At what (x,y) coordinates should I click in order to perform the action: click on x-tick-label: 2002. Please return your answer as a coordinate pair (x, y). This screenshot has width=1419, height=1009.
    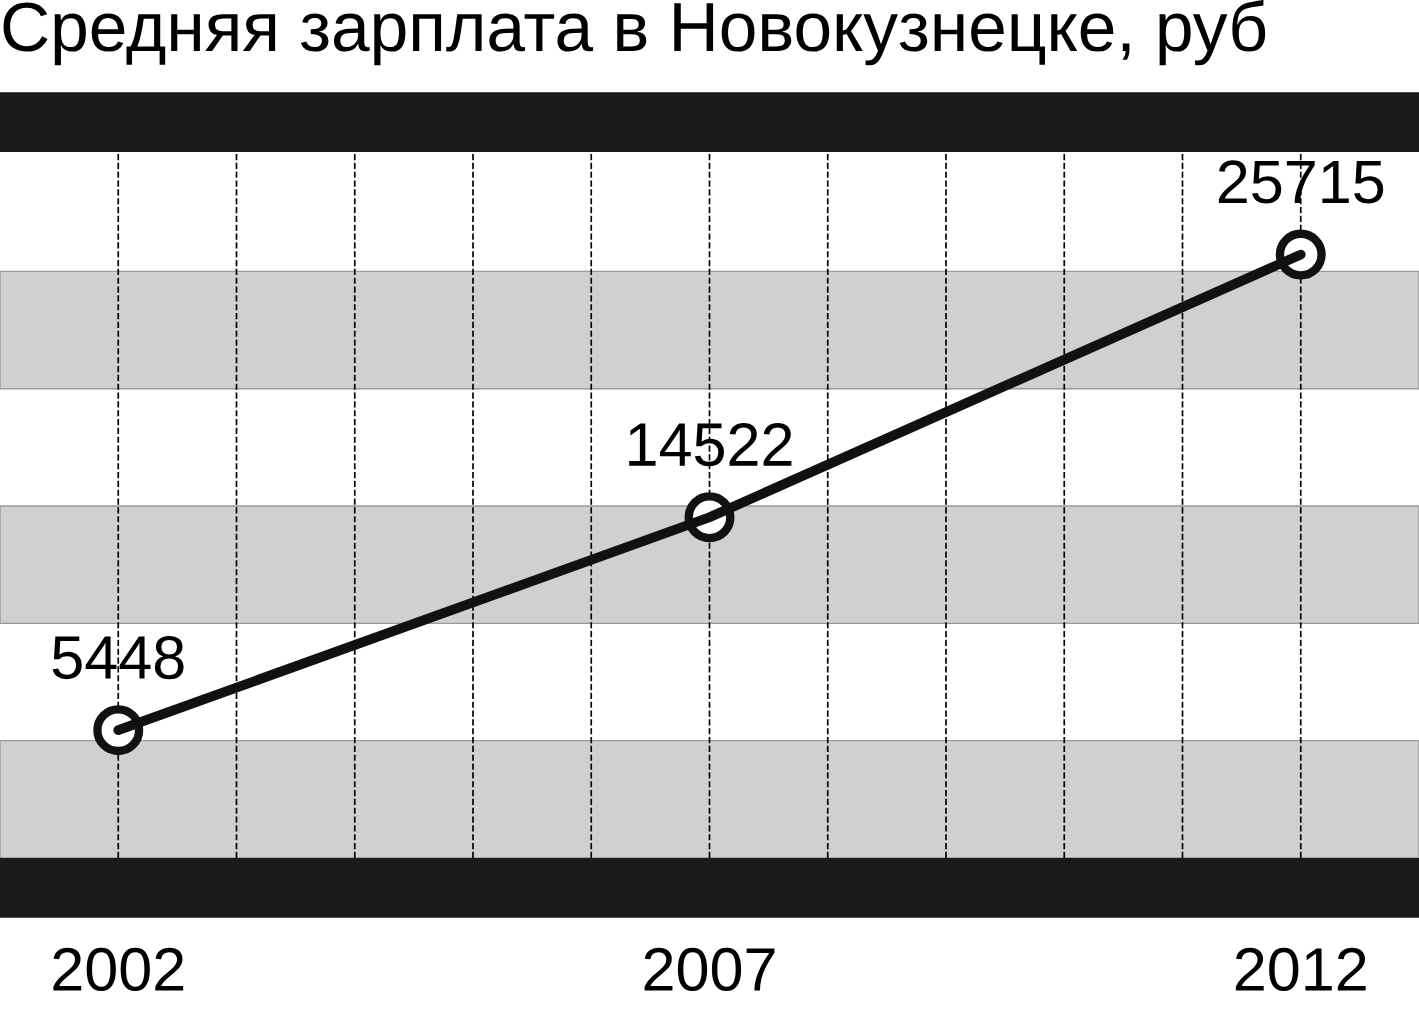
    Looking at the image, I should click on (118, 969).